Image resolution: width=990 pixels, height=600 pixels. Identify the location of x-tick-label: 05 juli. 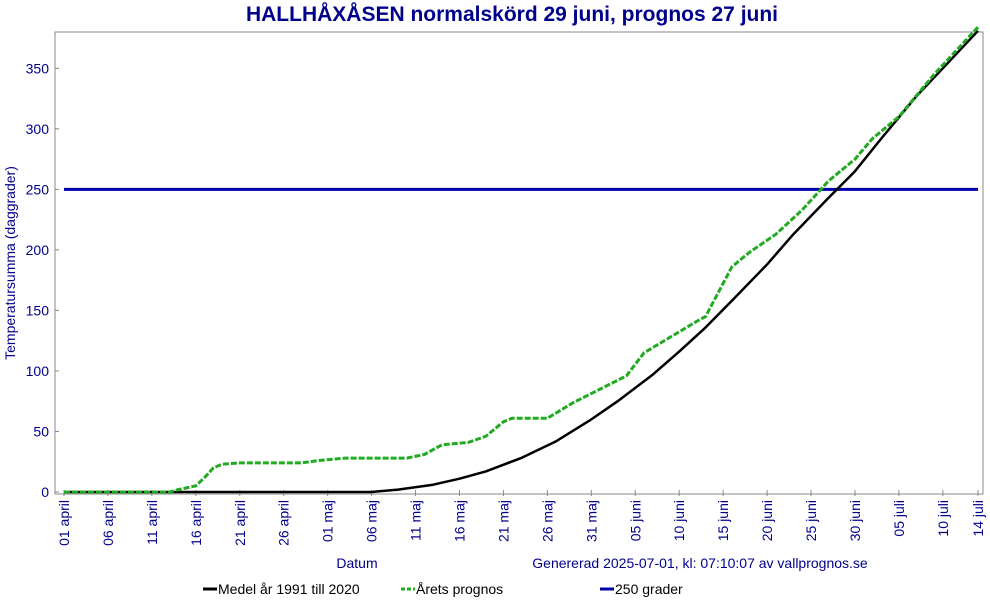
(899, 518).